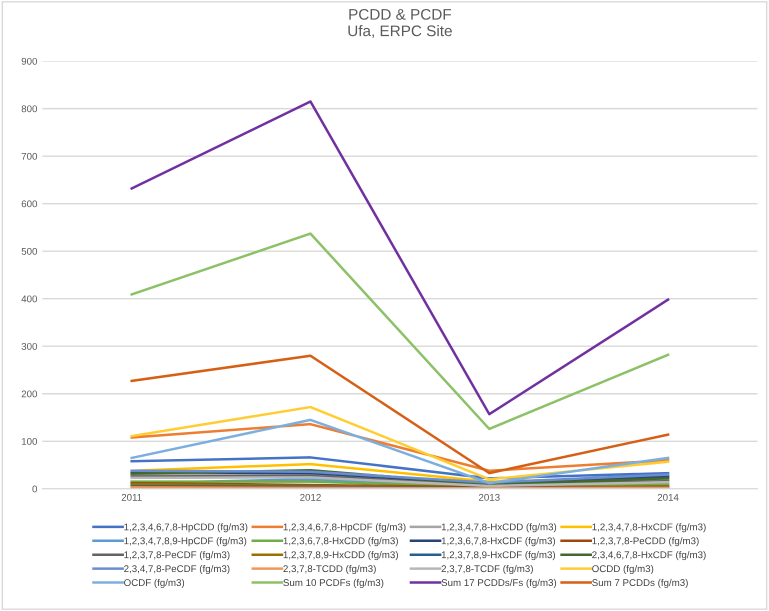 This screenshot has height=611, width=769. What do you see at coordinates (30, 251) in the screenshot?
I see `y-tick-label: 500` at bounding box center [30, 251].